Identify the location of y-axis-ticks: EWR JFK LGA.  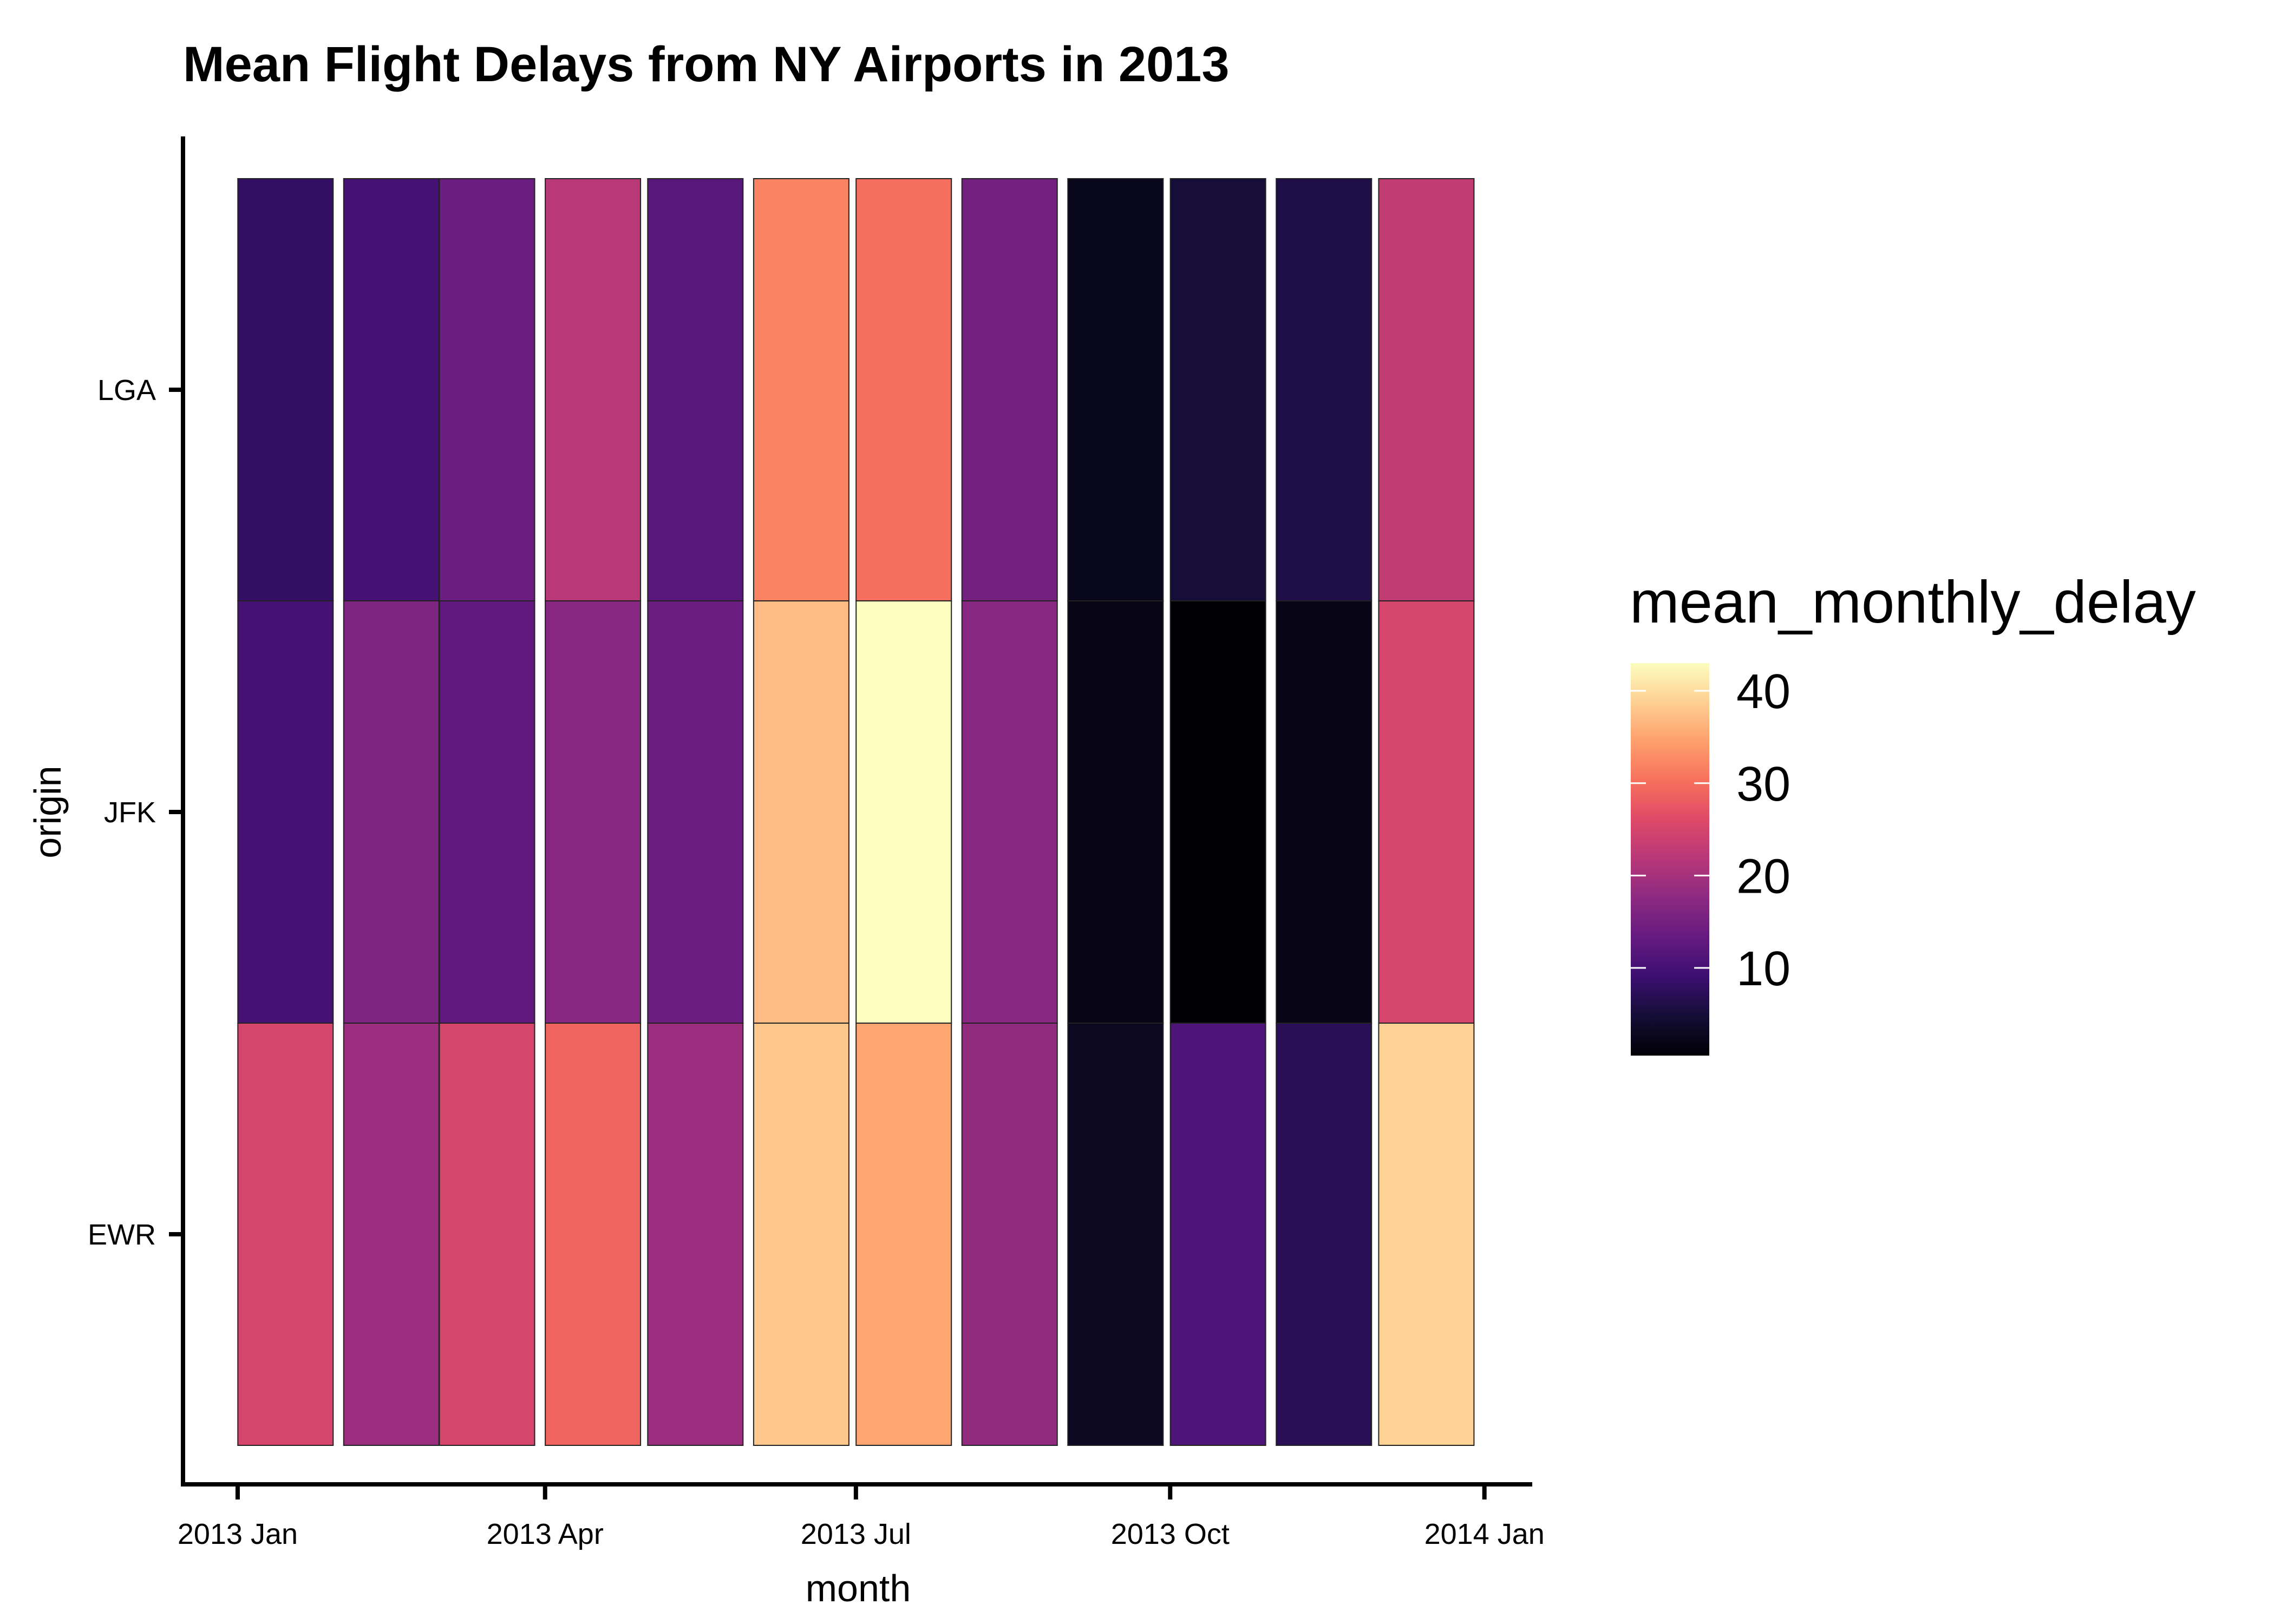
(135, 812).